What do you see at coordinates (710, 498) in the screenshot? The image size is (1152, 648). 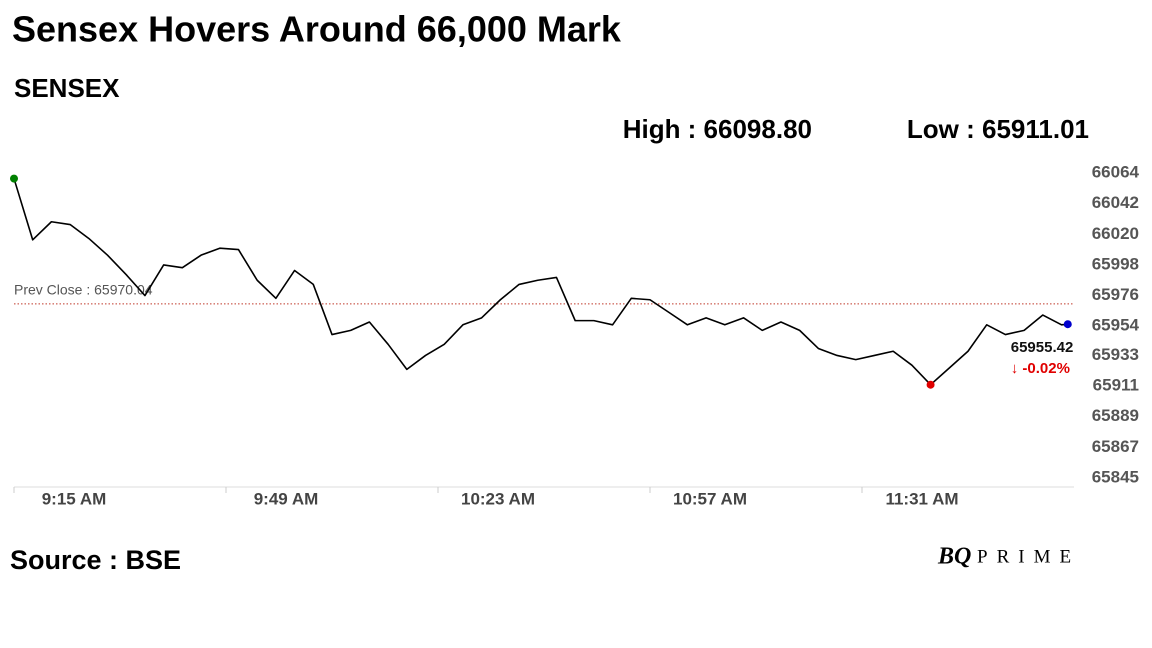 I see `x-tick-label: 10:57 AM` at bounding box center [710, 498].